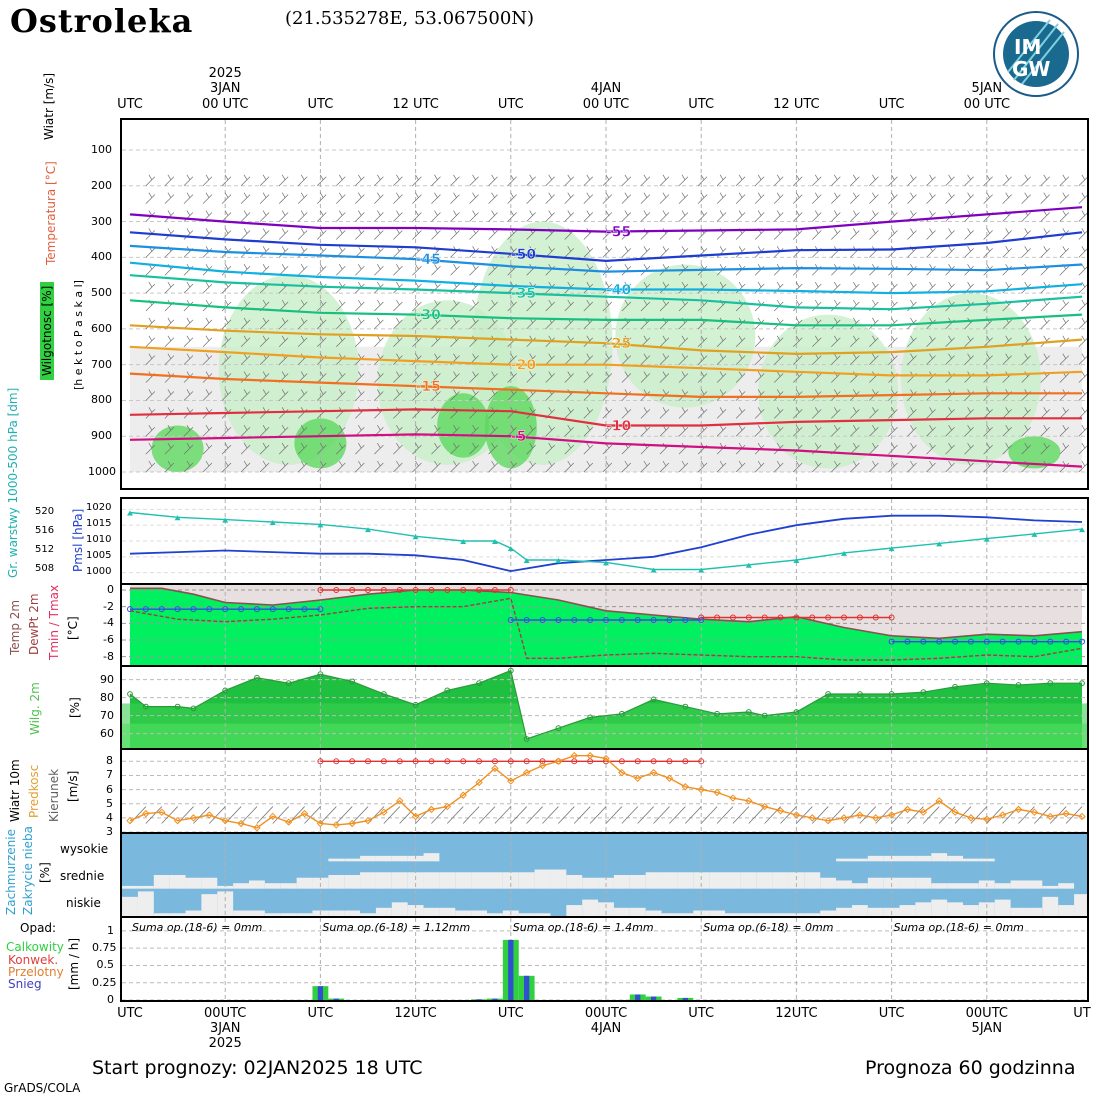 This screenshot has width=1100, height=1100. Describe the element at coordinates (986, 1013) in the screenshot. I see `bottom-time-label: 00UTC` at that location.